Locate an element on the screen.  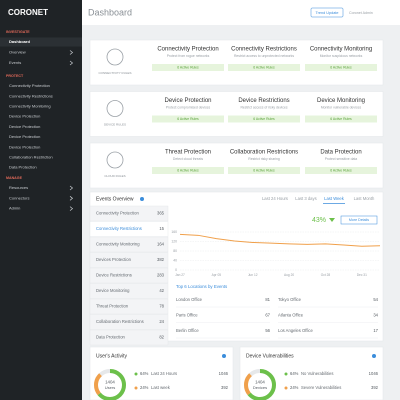
nav-item: Connectivity Monitoring is located at coordinates (30, 105).